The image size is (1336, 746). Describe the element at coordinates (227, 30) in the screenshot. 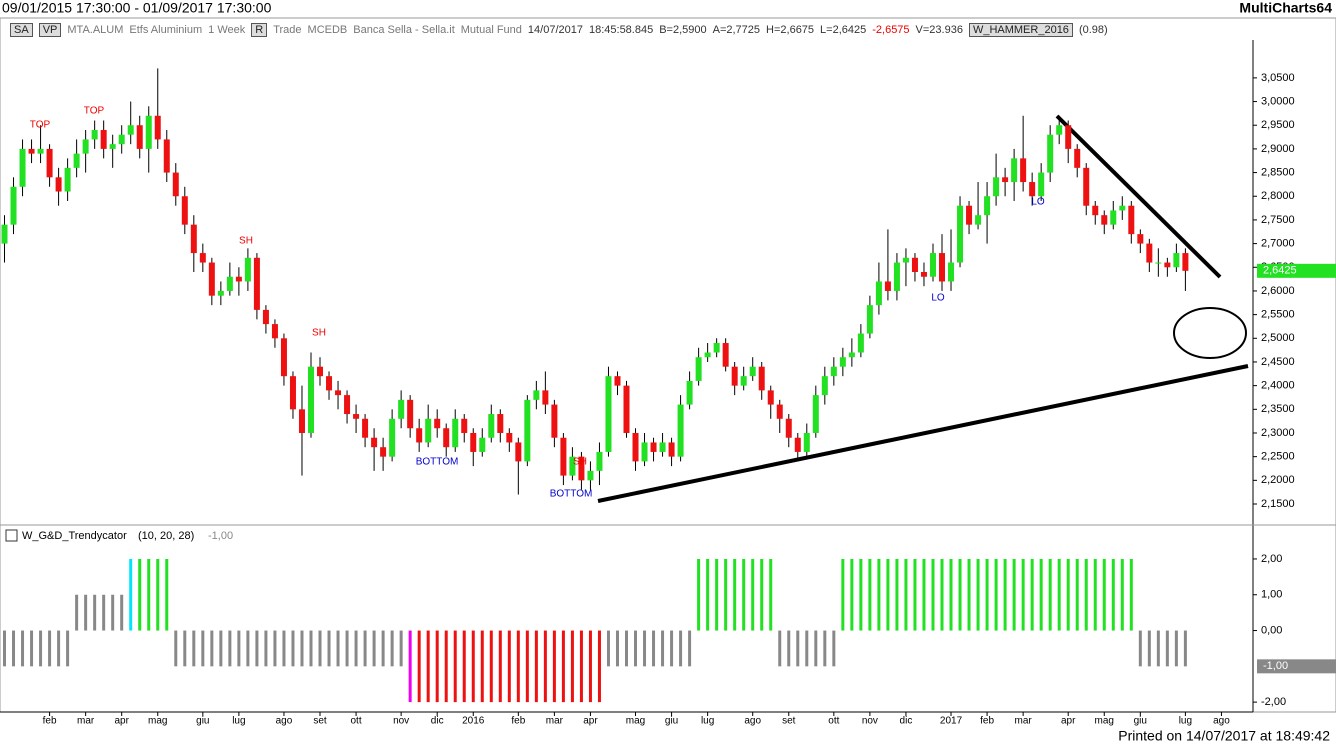

I see `toolbar-item: 1 Week` at that location.